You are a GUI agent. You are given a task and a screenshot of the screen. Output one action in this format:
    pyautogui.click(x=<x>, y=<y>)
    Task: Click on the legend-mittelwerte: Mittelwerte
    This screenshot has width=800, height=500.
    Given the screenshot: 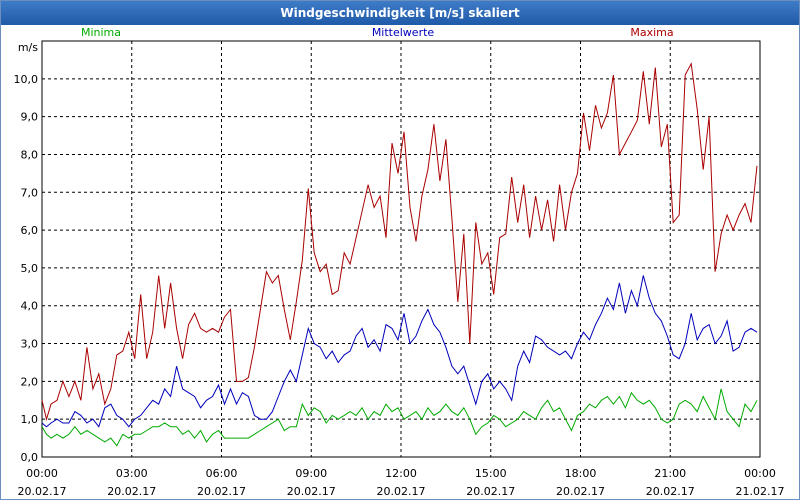 What is the action you would take?
    pyautogui.click(x=403, y=32)
    